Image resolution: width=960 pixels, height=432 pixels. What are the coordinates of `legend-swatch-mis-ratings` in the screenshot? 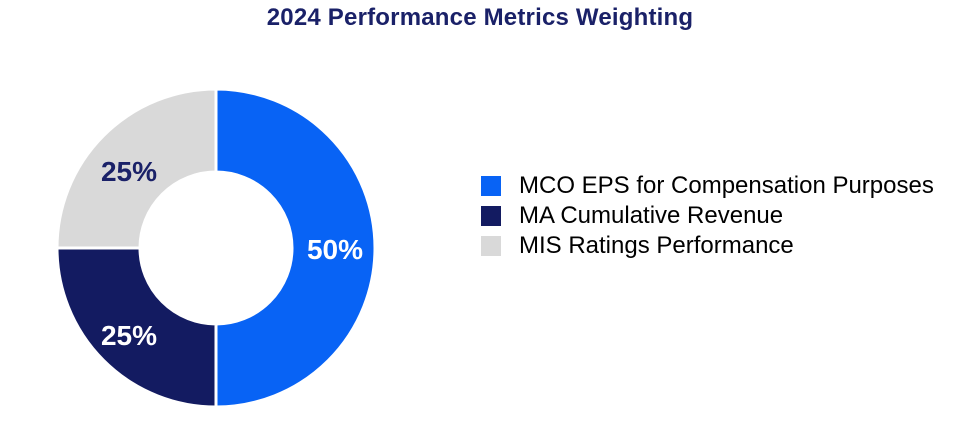 It's located at (491, 246).